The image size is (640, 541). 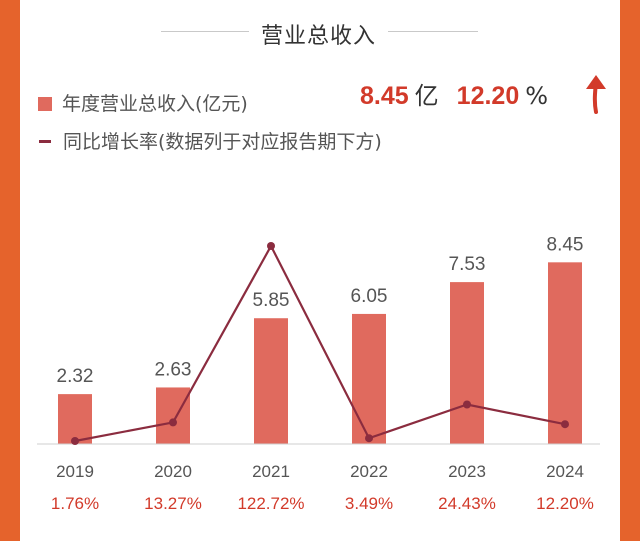 I want to click on growth-rate-label-2022: 3.49%, so click(x=369, y=503).